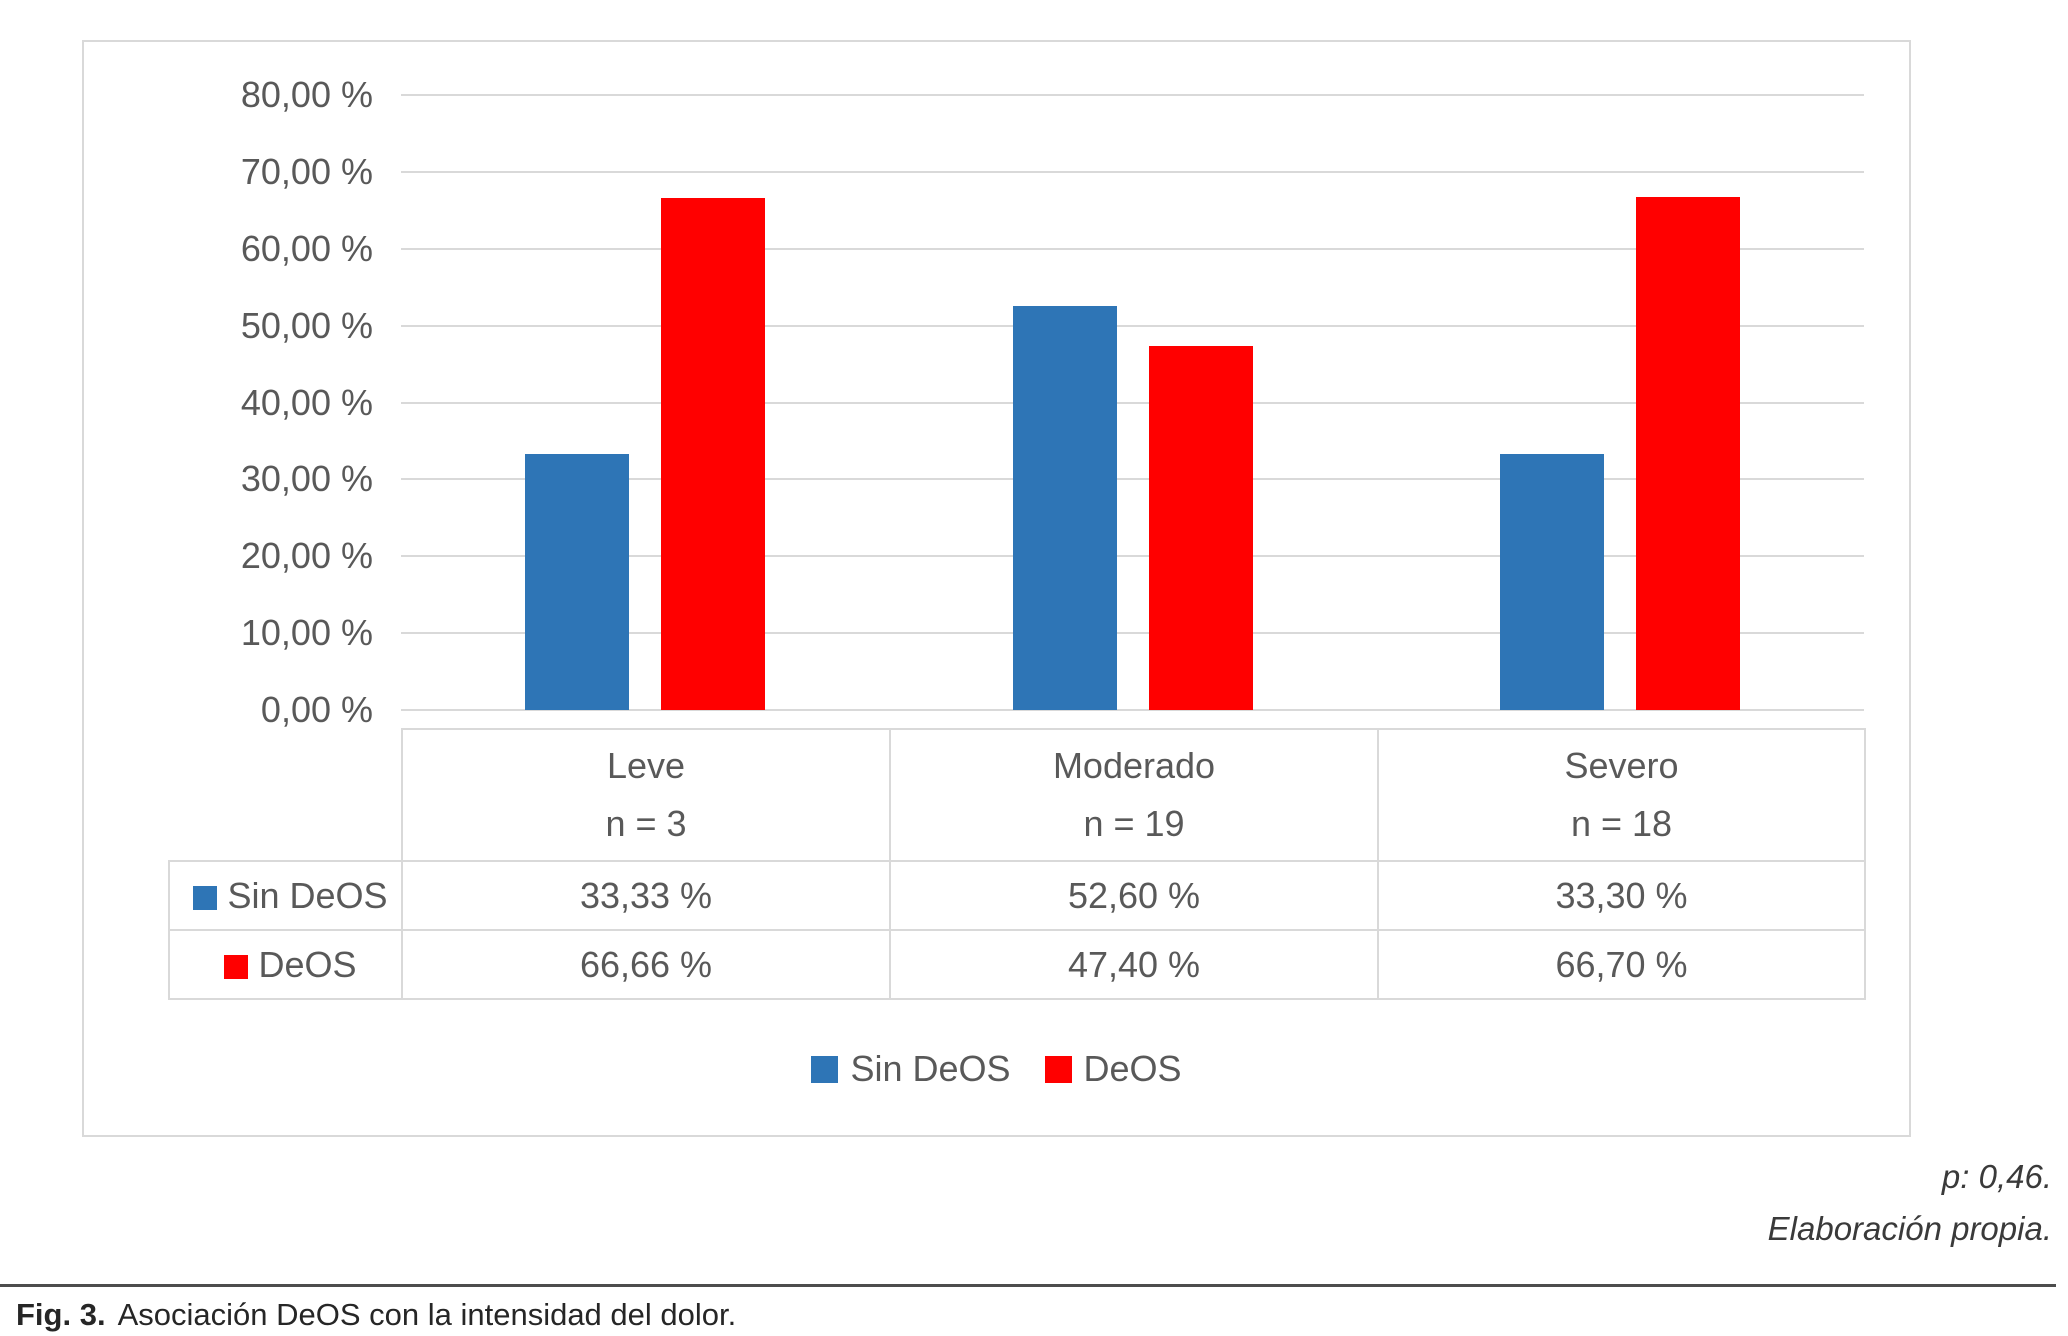 Image resolution: width=2068 pixels, height=1336 pixels. Describe the element at coordinates (306, 171) in the screenshot. I see `y-axis-tick-label: 70,00 %` at that location.